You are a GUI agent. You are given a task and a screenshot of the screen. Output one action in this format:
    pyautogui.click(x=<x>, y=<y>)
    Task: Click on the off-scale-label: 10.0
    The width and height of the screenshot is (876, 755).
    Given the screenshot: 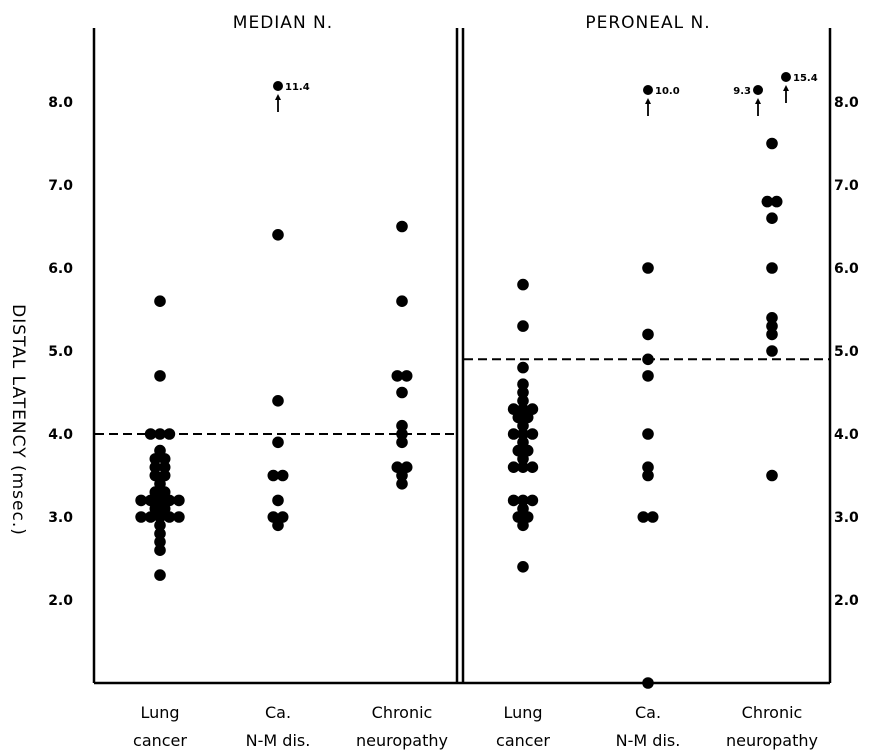 What is the action you would take?
    pyautogui.click(x=667, y=91)
    